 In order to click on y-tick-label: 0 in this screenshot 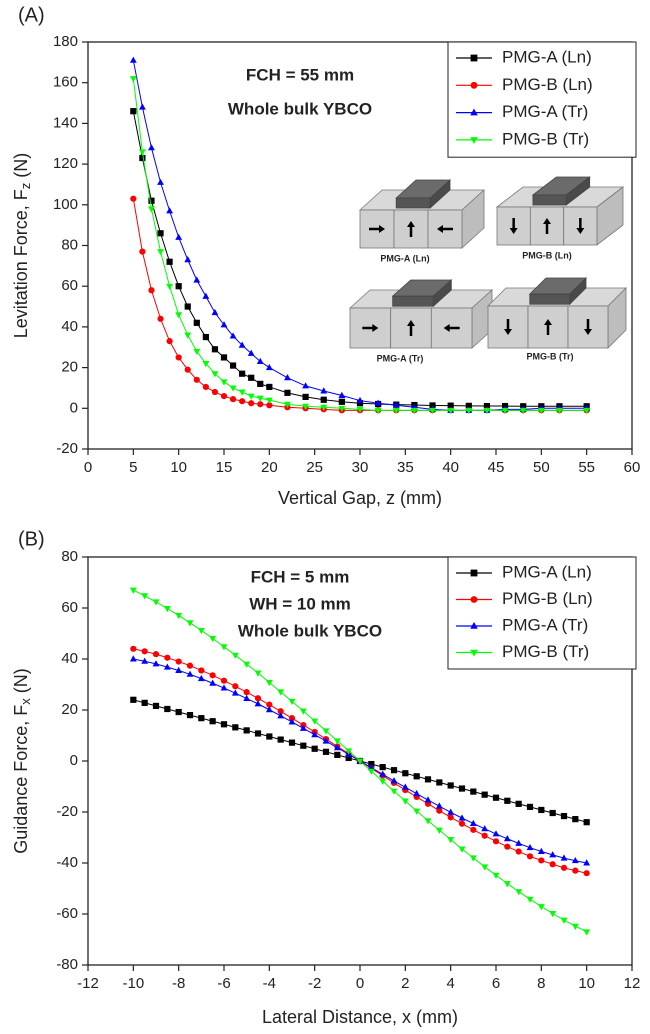, I will do `click(74, 760)`.